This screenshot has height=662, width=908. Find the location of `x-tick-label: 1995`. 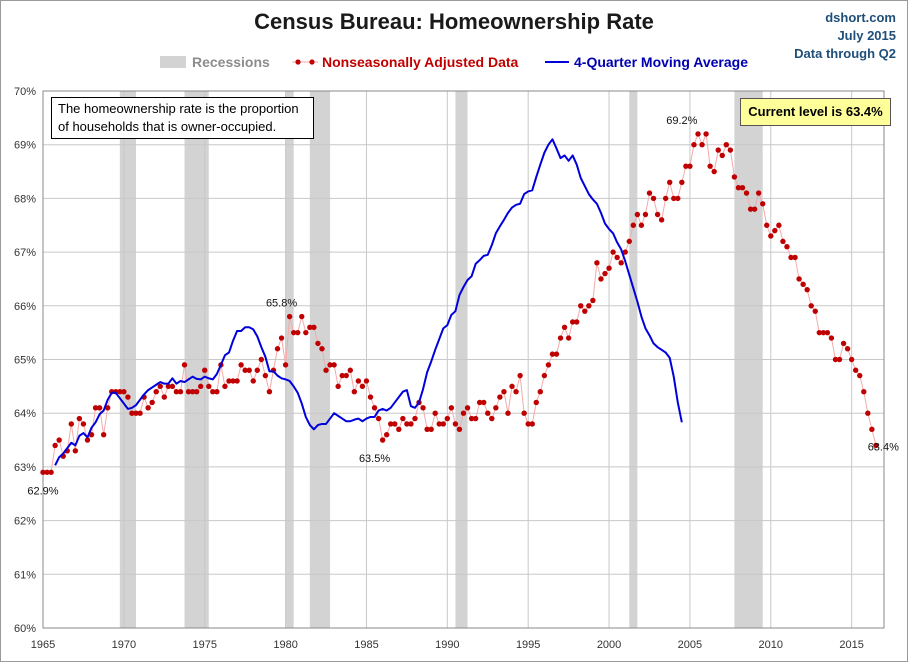

x-tick-label: 1995 is located at coordinates (528, 645).